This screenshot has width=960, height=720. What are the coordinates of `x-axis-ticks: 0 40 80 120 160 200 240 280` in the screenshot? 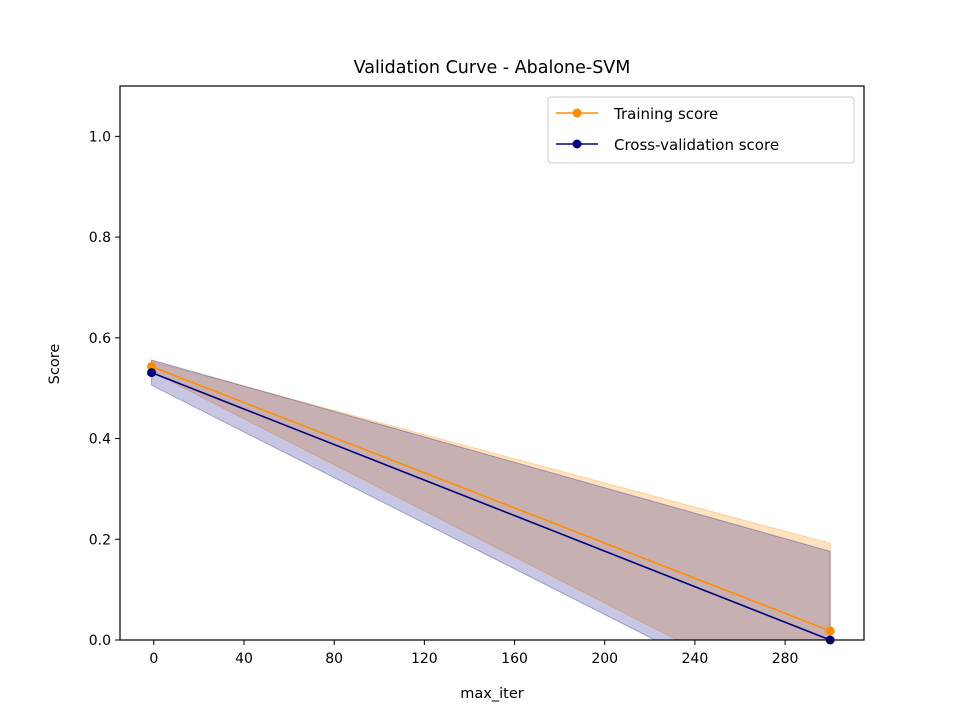 It's located at (473, 653).